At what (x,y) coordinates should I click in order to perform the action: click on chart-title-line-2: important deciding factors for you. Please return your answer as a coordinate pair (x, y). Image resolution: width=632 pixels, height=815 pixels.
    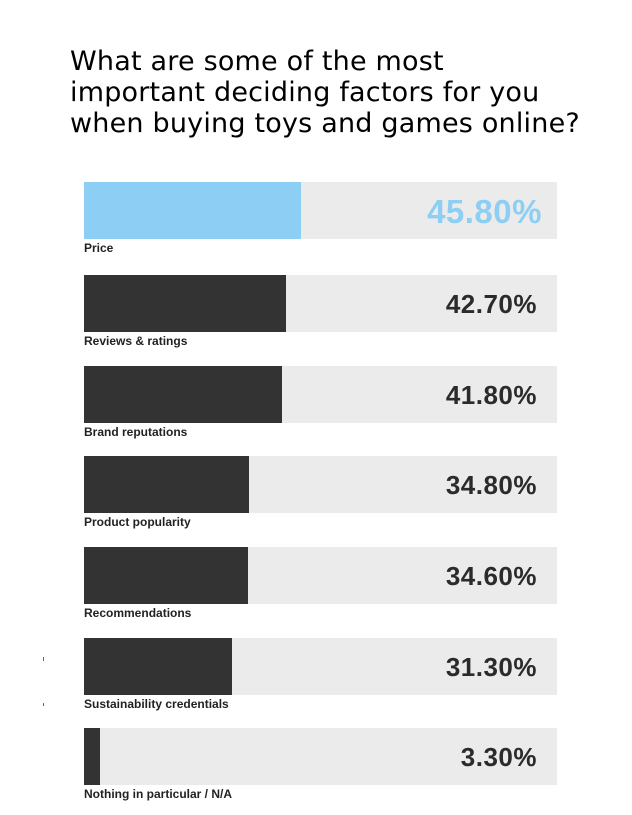
    Looking at the image, I should click on (305, 92).